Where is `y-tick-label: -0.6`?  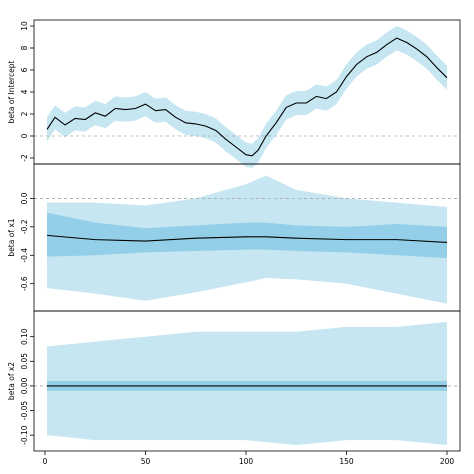 y-tick-label: -0.6 is located at coordinates (24, 283).